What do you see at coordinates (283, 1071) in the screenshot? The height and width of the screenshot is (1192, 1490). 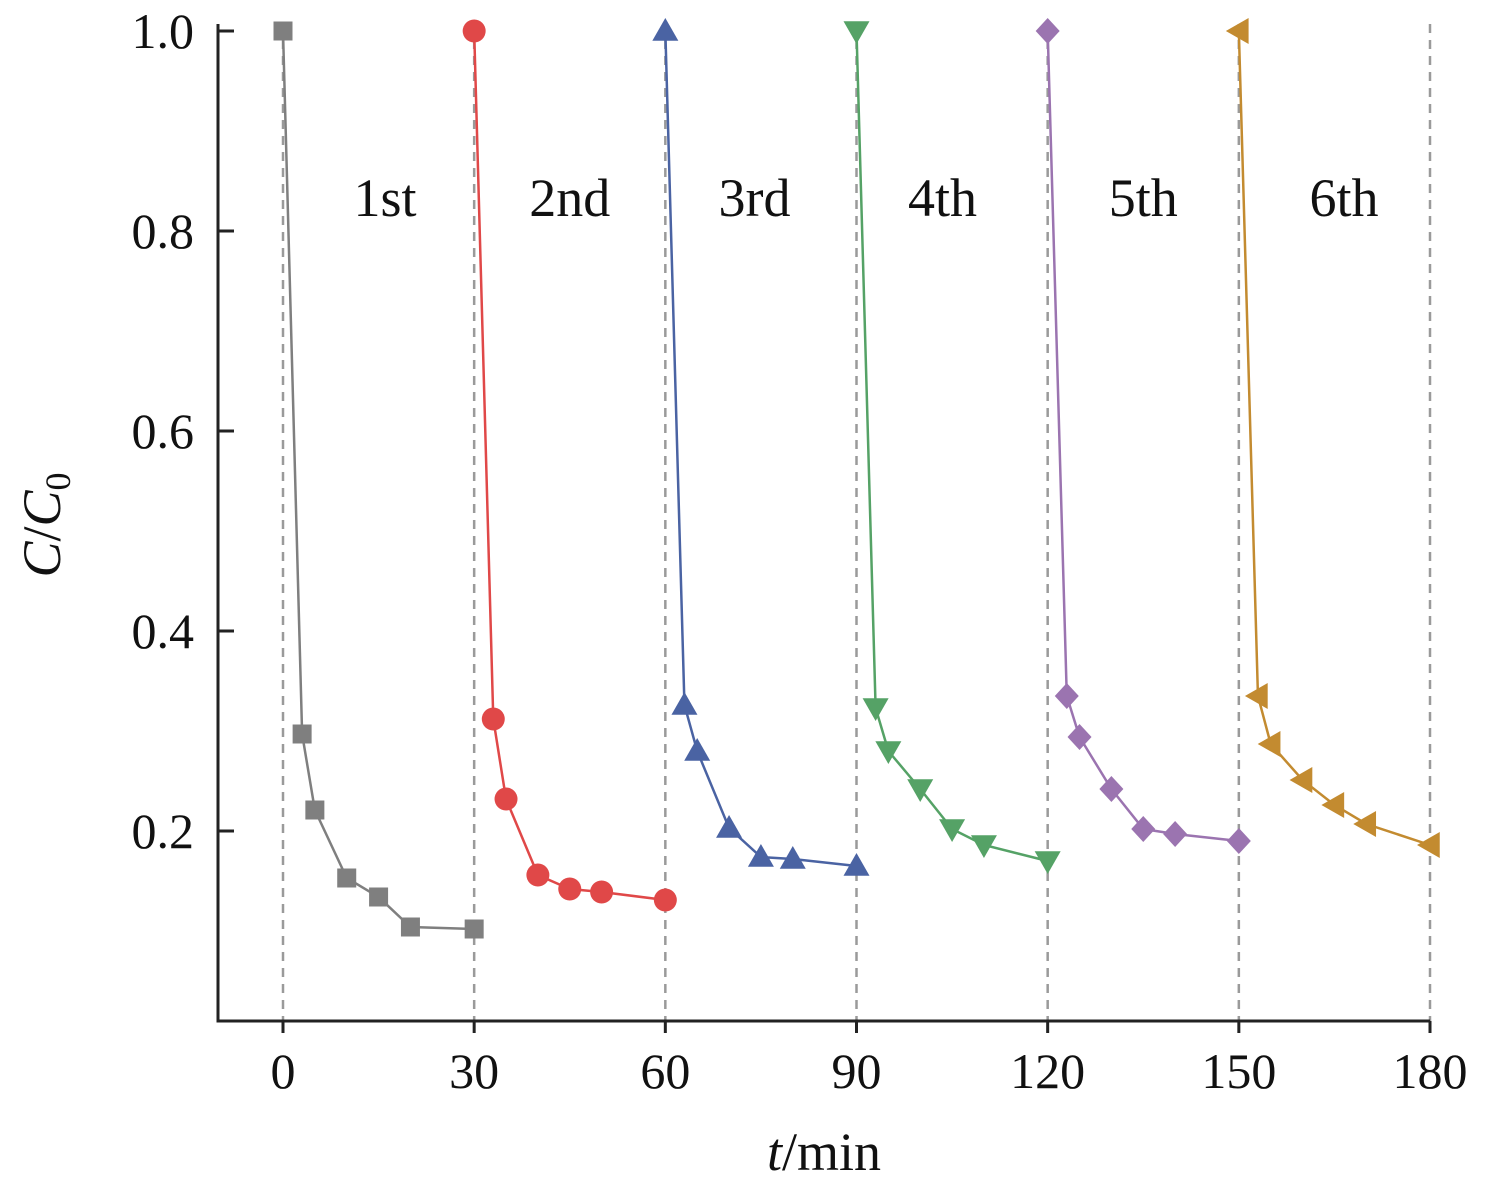 I see `x-tick-label: 0` at bounding box center [283, 1071].